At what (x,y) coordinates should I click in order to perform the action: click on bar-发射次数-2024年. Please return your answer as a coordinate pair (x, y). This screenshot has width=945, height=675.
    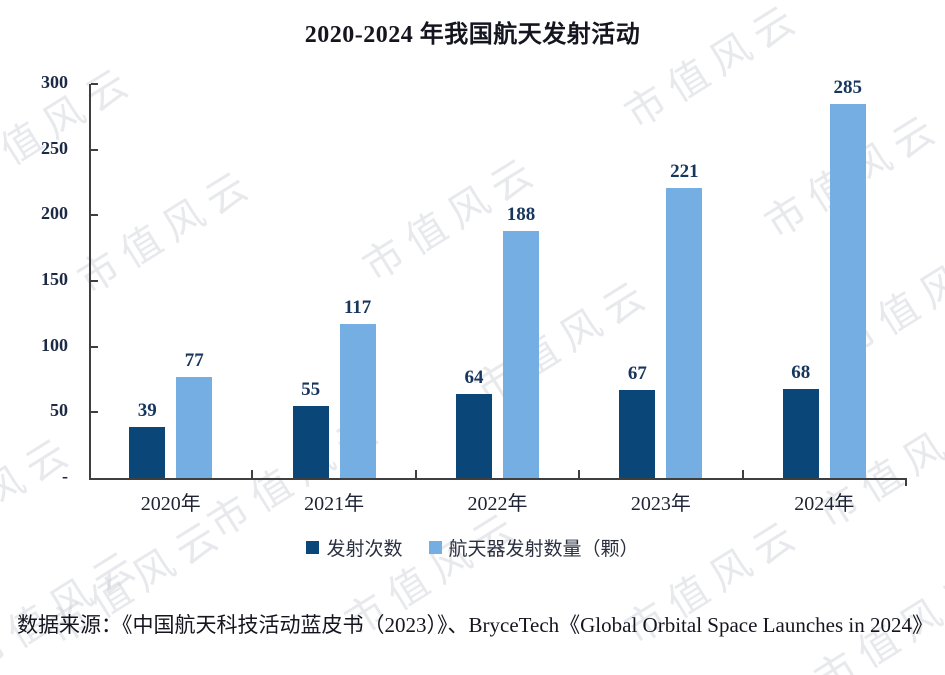
    Looking at the image, I should click on (800, 433).